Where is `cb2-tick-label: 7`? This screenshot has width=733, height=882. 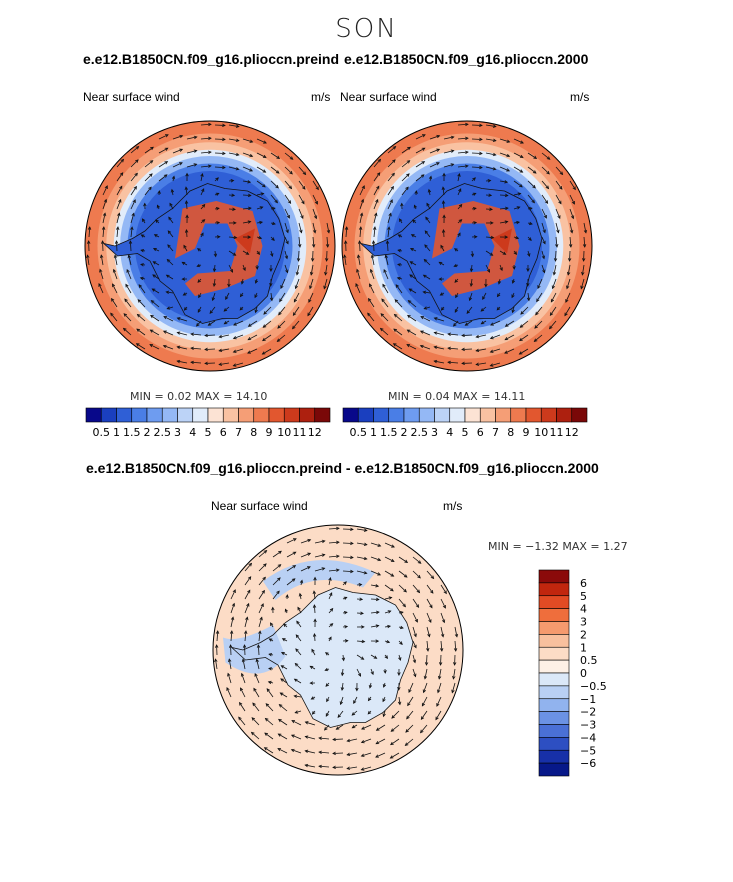 cb2-tick-label: 7 is located at coordinates (495, 432).